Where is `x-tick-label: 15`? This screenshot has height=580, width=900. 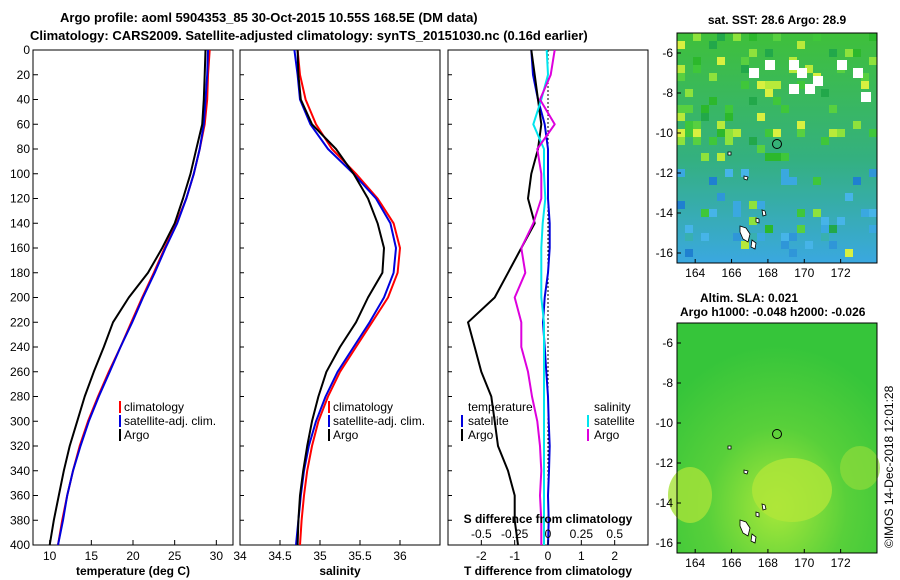 x-tick-label: 15 is located at coordinates (92, 556).